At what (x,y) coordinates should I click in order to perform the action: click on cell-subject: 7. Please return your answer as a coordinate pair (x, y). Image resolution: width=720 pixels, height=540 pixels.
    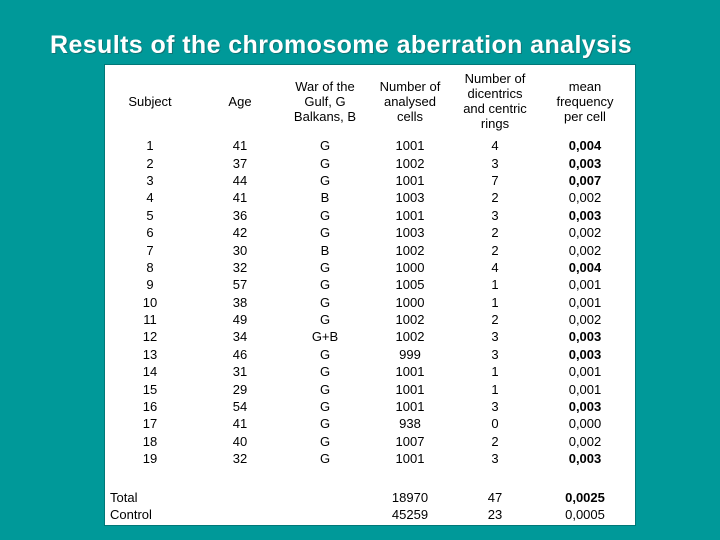
    Looking at the image, I should click on (150, 250).